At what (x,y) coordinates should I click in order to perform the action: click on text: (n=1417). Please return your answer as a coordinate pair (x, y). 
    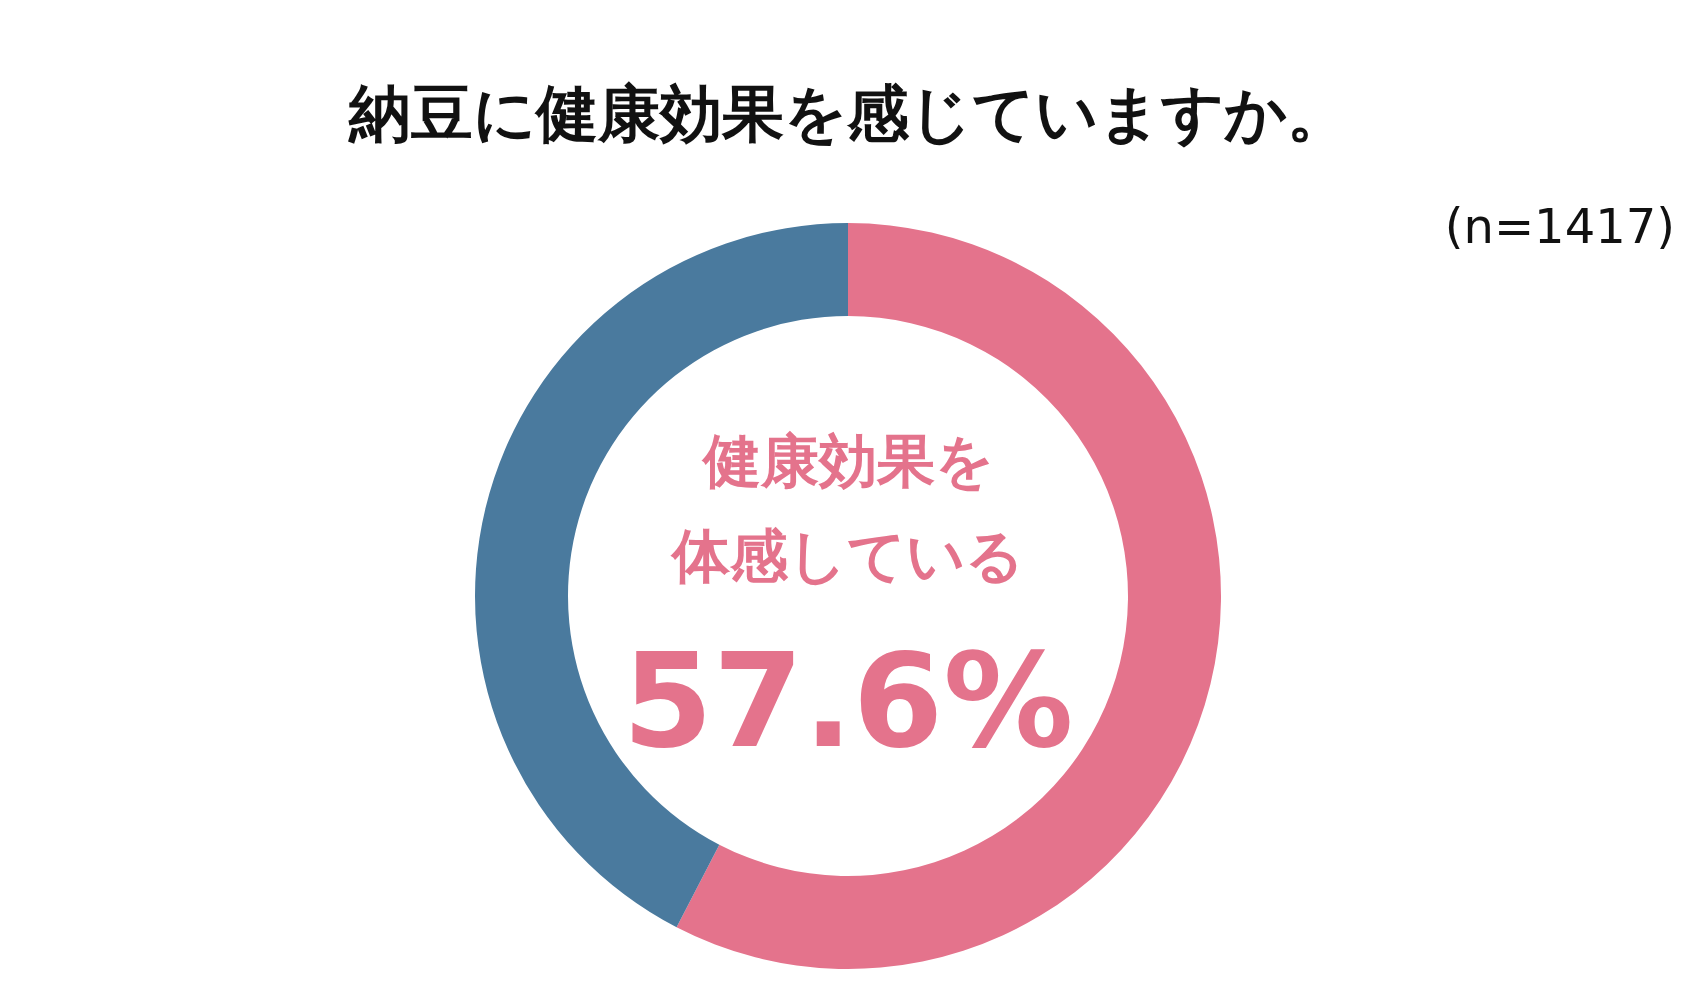
    Looking at the image, I should click on (1559, 226).